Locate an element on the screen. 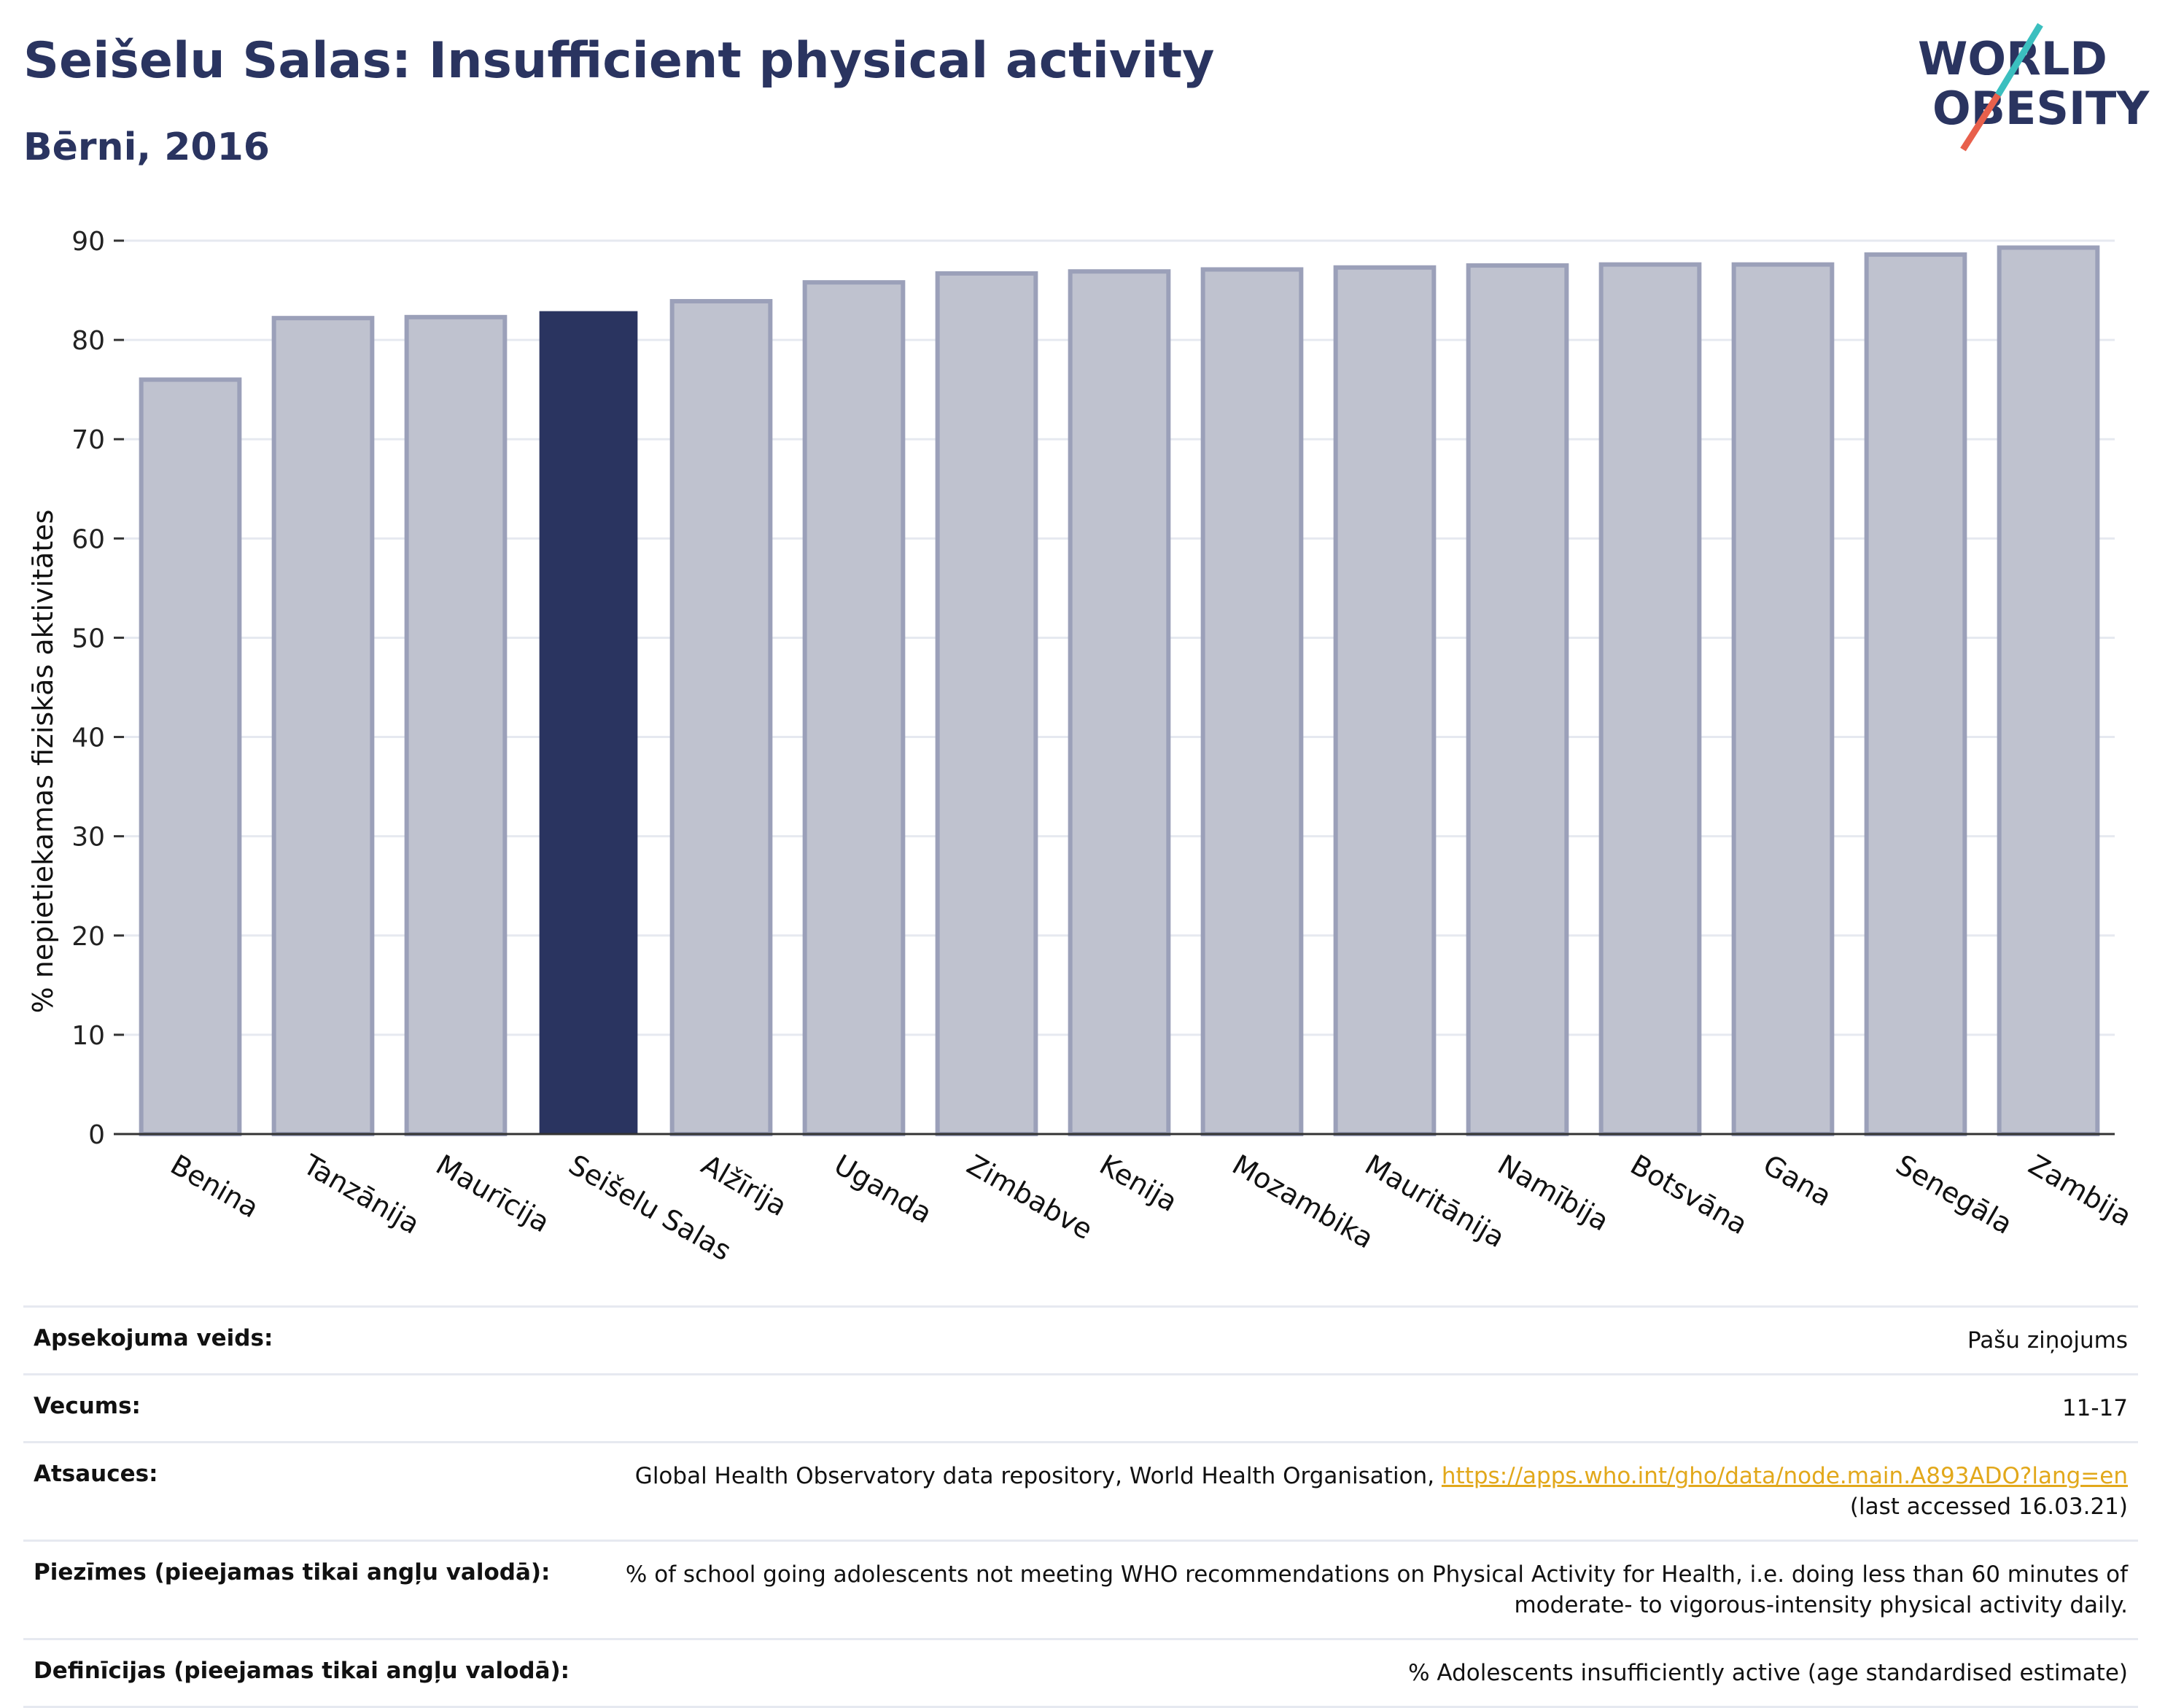  x-tick-label: Kenija is located at coordinates (1139, 1184).